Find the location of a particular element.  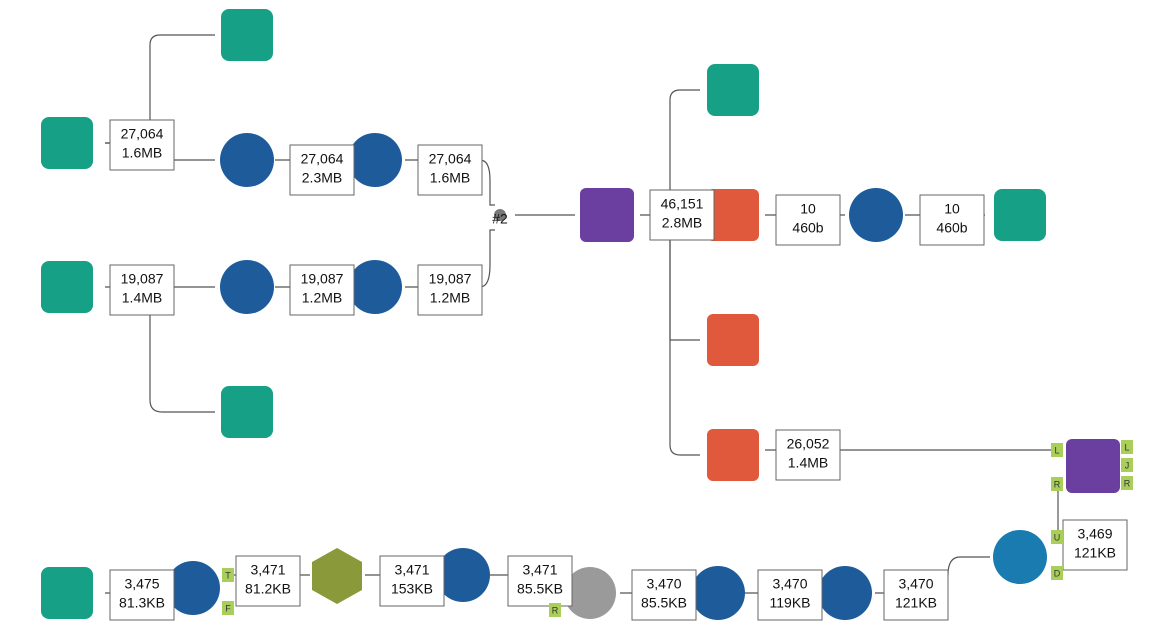

text-to-columns-tool is located at coordinates (337, 576).